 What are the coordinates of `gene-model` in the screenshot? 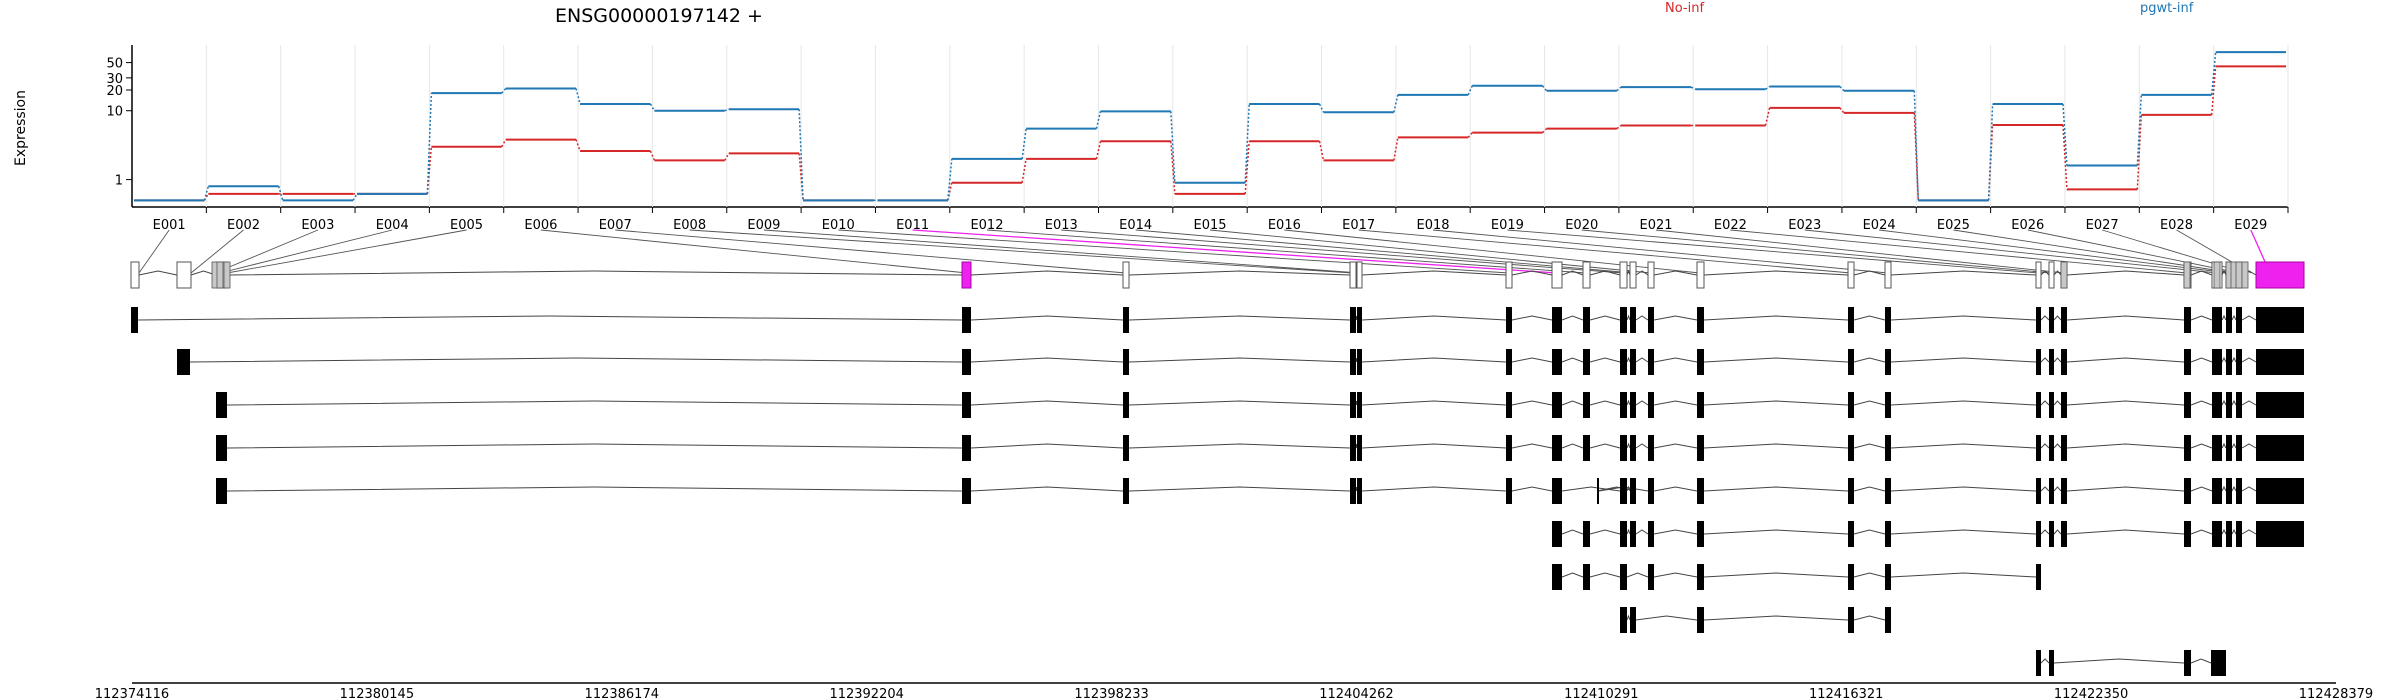 It's located at (1217, 275).